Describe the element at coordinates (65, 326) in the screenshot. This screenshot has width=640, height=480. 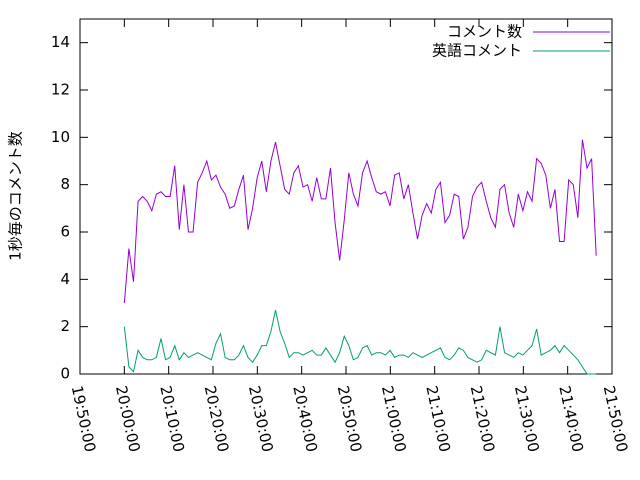
I see `y-tick-label: 2` at that location.